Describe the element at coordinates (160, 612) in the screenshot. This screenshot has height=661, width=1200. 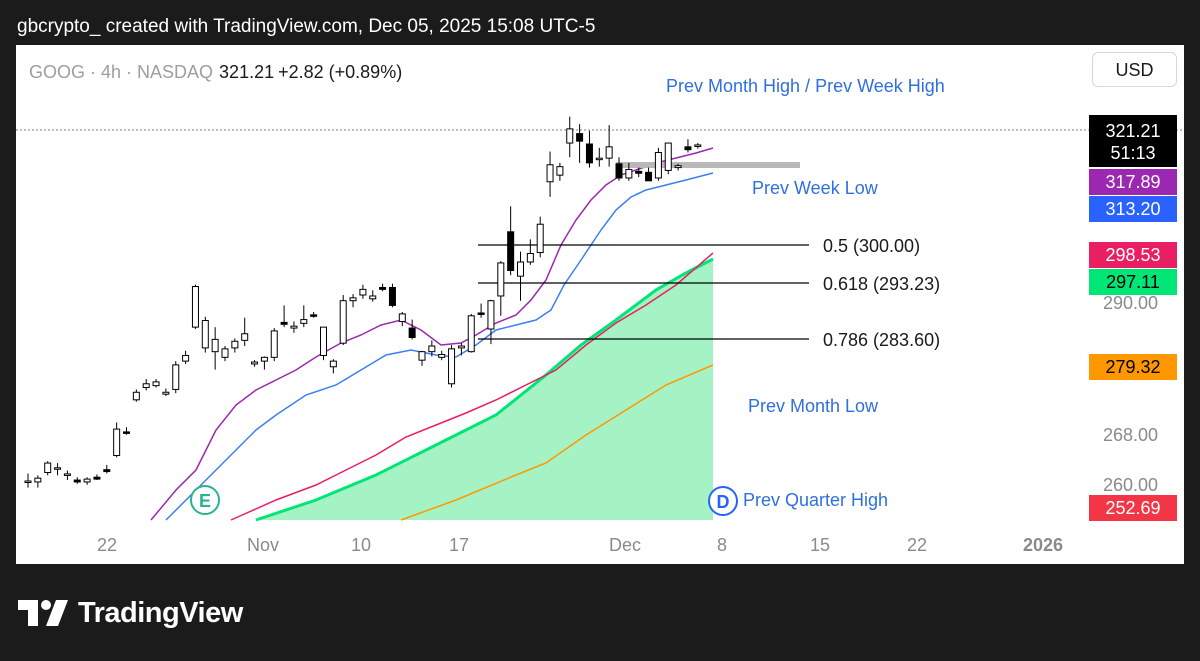
I see `tradingview-brand-name: TradingView` at that location.